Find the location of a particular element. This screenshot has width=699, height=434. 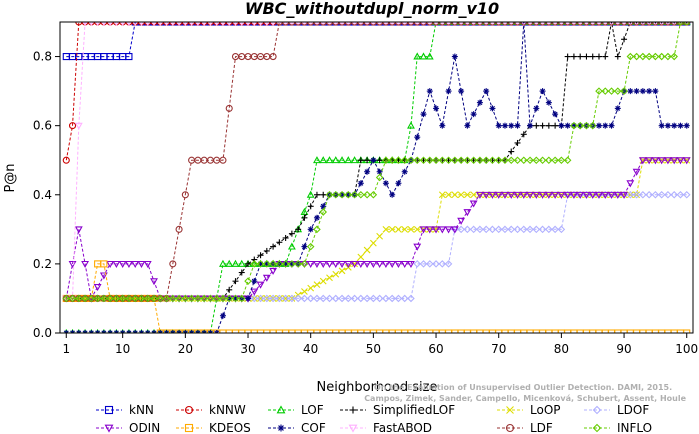

y-axis-label: P@n is located at coordinates (10, 177).